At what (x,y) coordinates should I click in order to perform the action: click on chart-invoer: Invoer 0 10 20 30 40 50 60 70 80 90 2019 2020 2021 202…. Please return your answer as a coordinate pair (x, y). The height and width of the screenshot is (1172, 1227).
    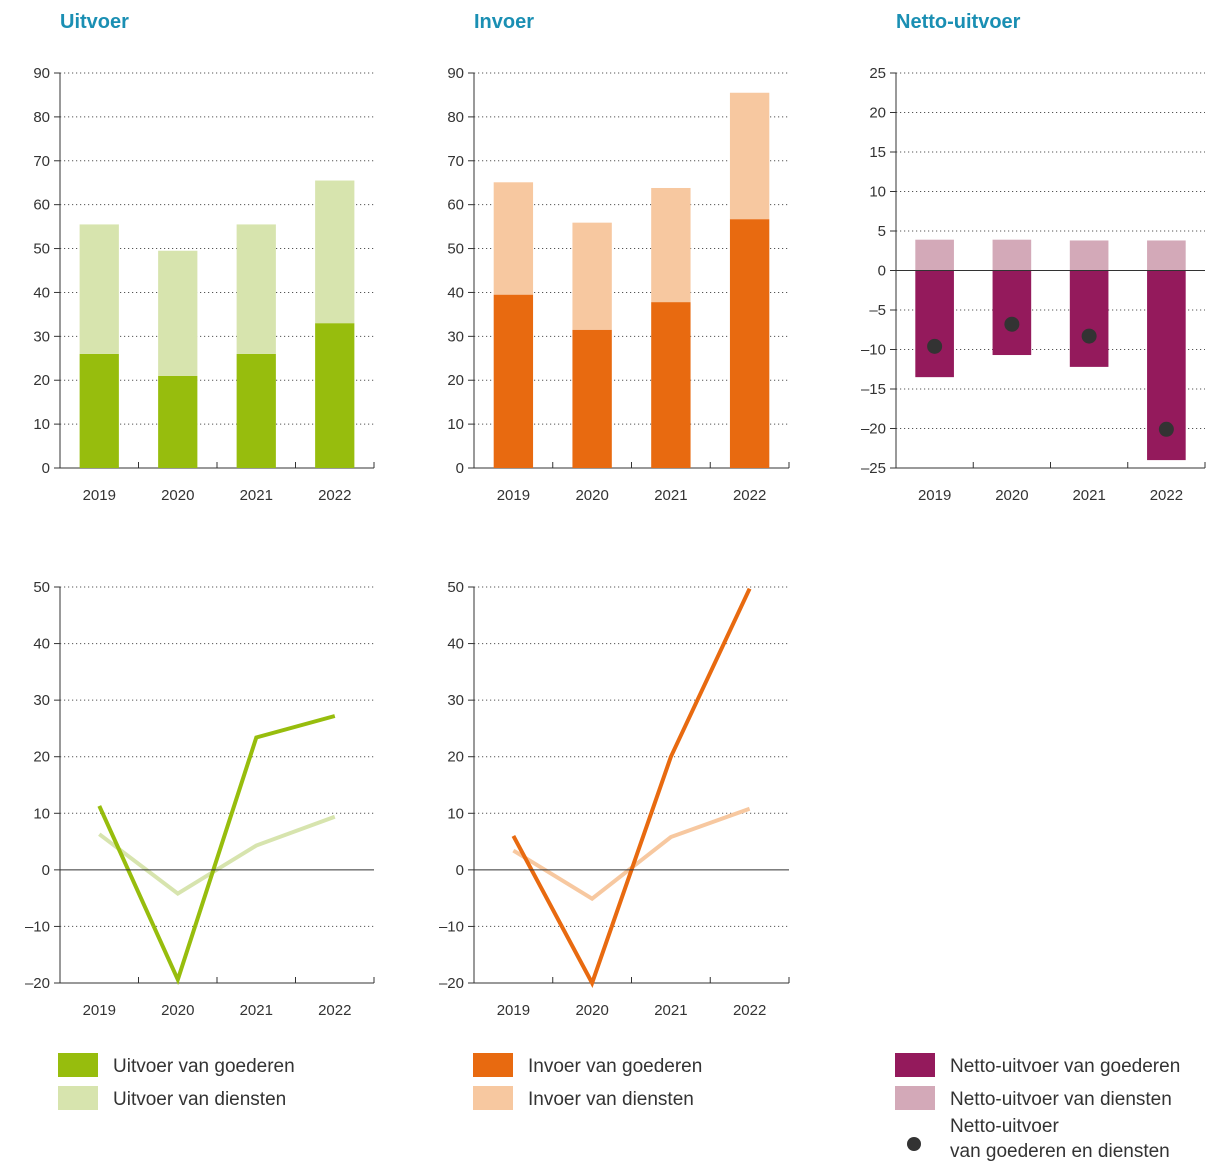
    Looking at the image, I should click on (618, 257).